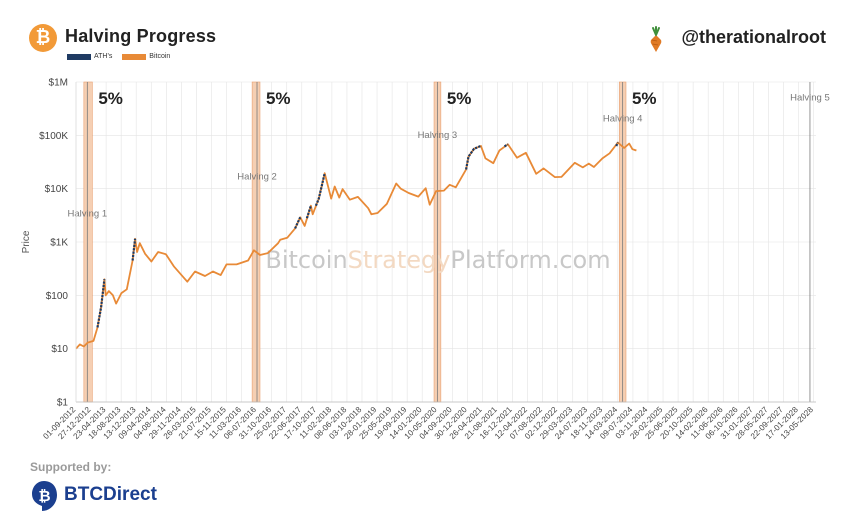 This screenshot has height=524, width=856. I want to click on y-axis-title: Price, so click(26, 241).